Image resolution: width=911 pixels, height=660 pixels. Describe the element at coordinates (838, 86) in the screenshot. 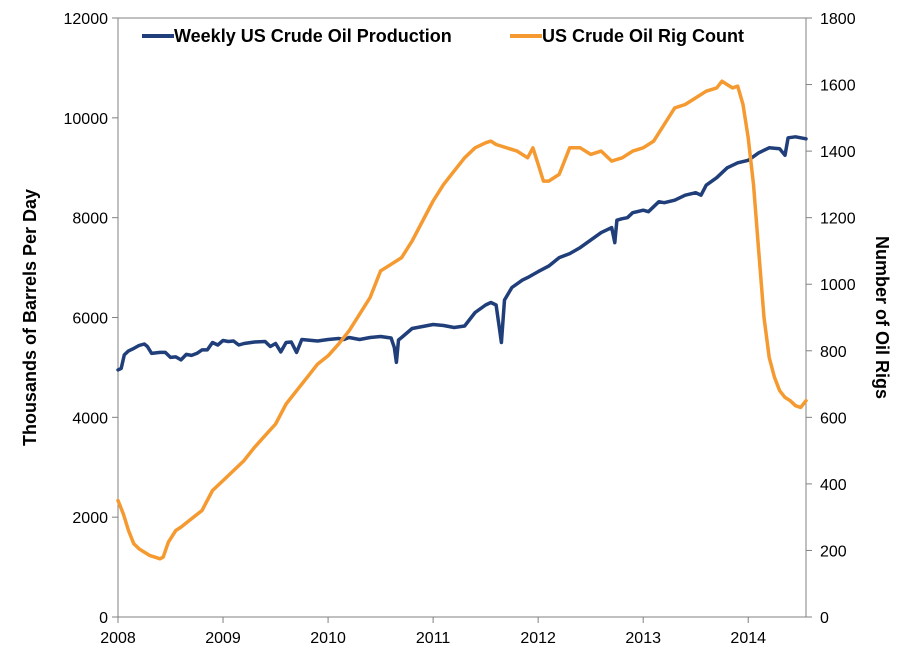

I see `y-right-tick-label: 1600` at that location.